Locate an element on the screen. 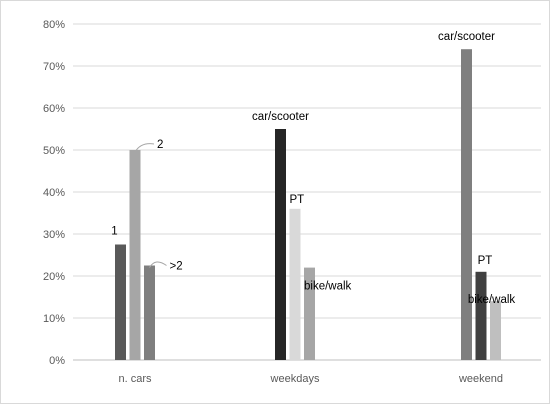 Image resolution: width=550 pixels, height=404 pixels. y-tick-label: 20% is located at coordinates (54, 277).